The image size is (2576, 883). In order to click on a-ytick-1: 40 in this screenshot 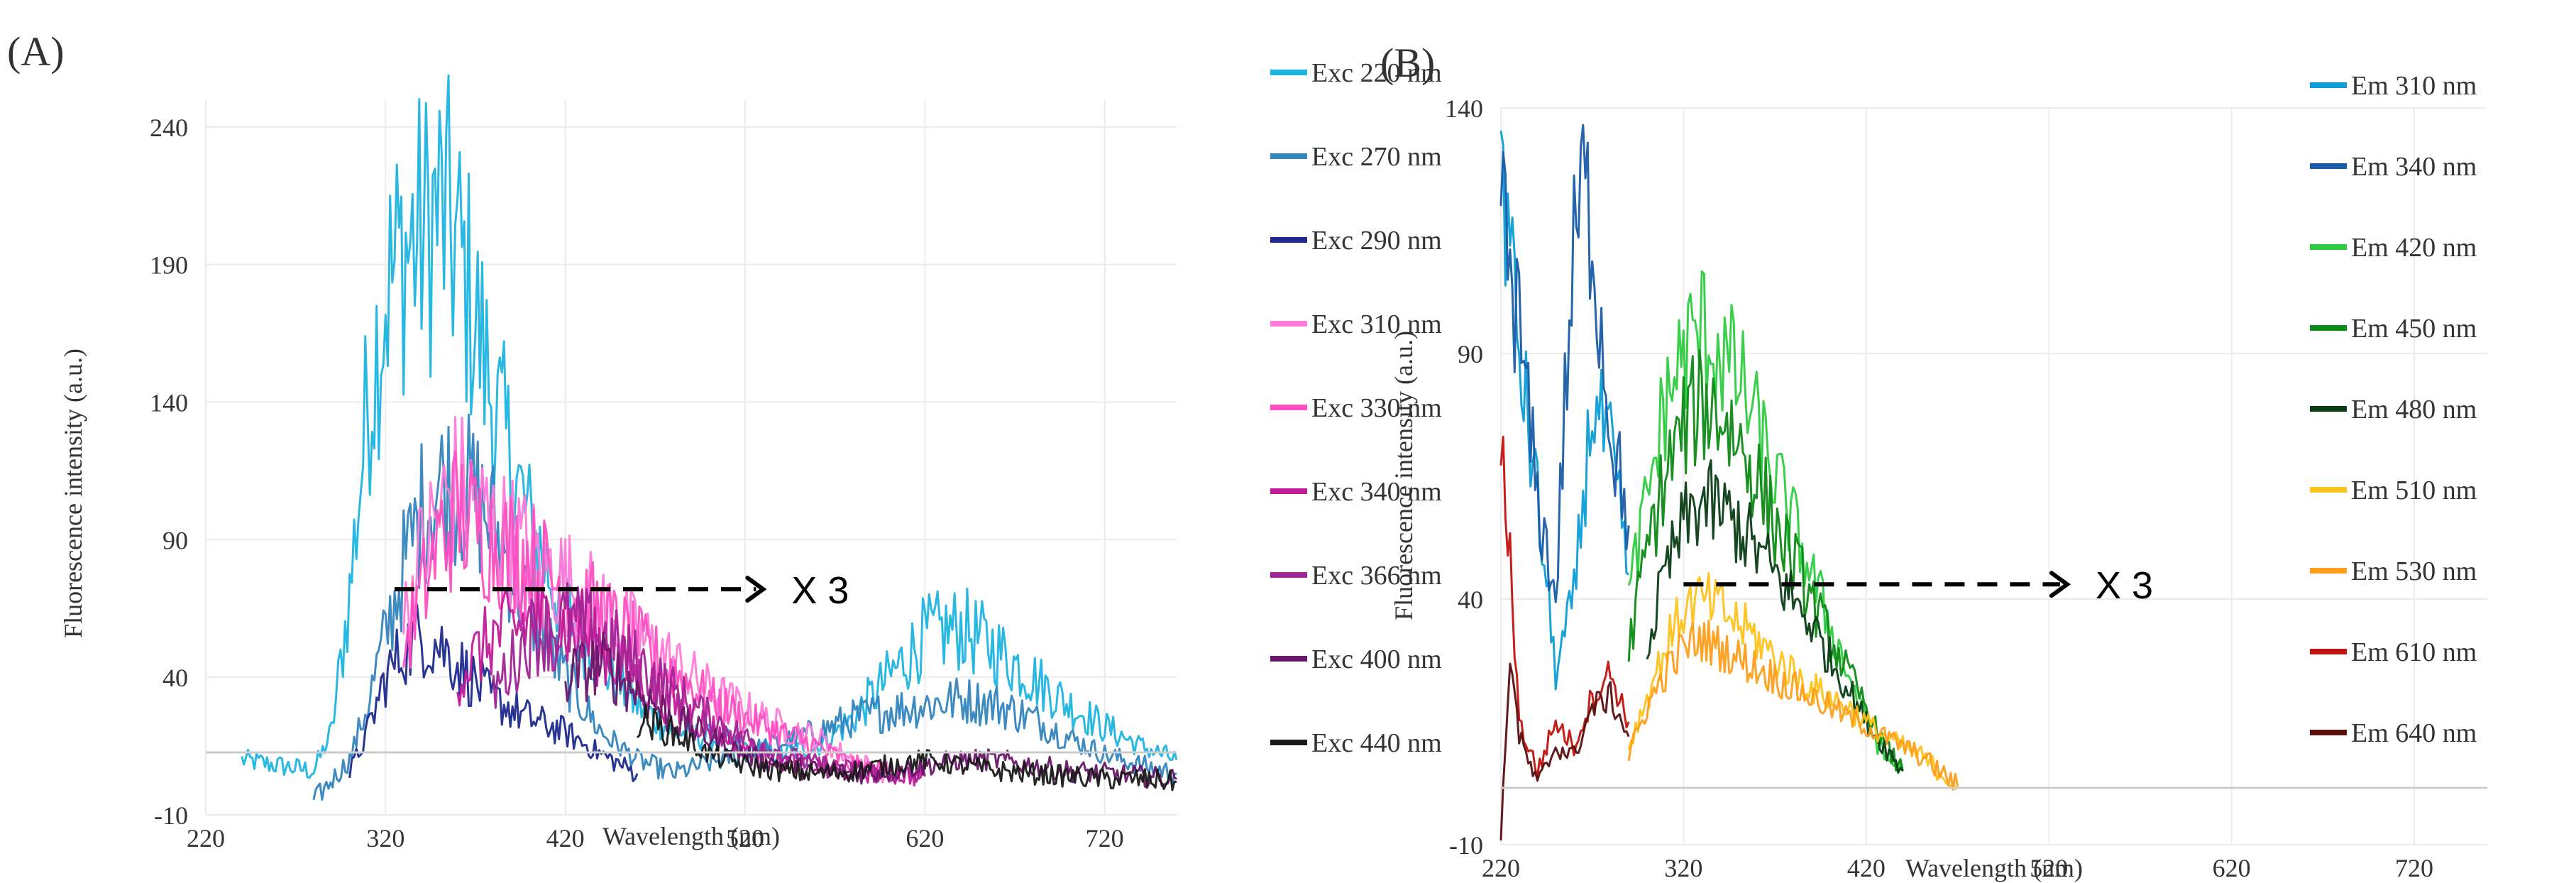, I will do `click(175, 678)`.